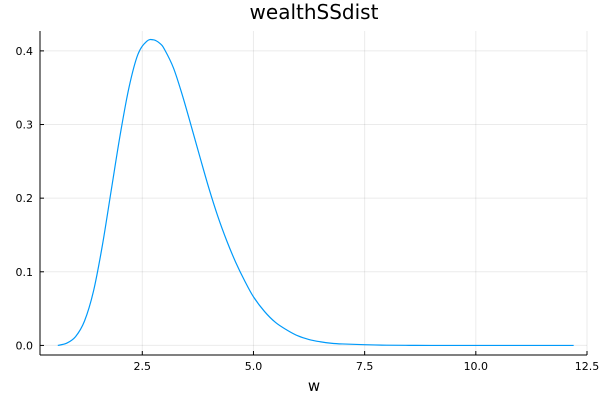  Describe the element at coordinates (143, 366) in the screenshot. I see `x-tick-label: 2.5` at that location.